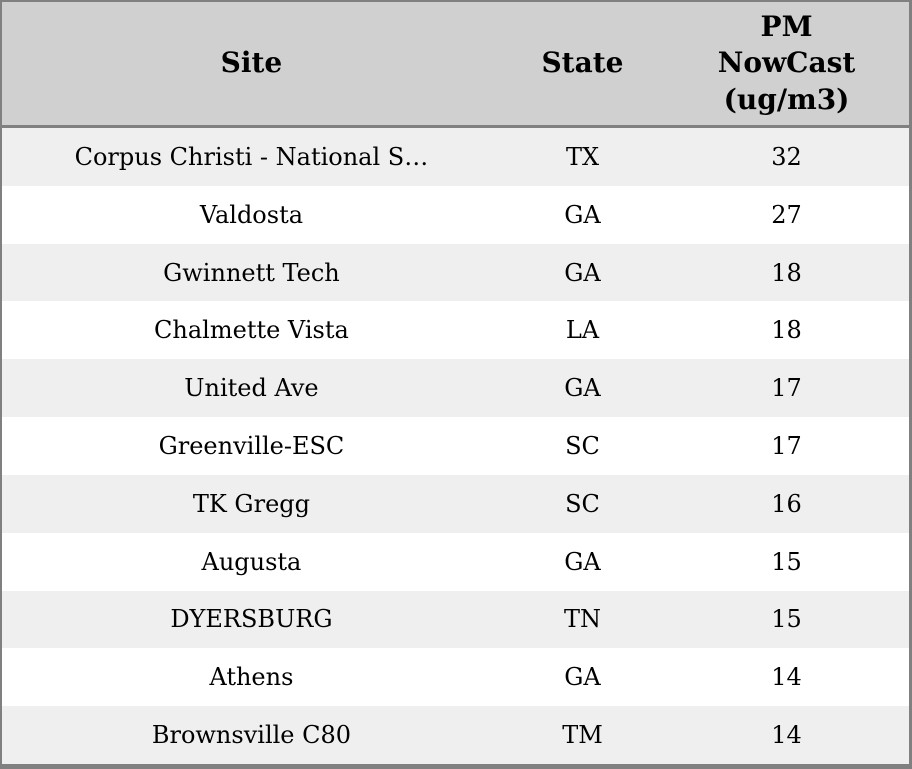  Describe the element at coordinates (786, 503) in the screenshot. I see `value-cell: 16` at that location.